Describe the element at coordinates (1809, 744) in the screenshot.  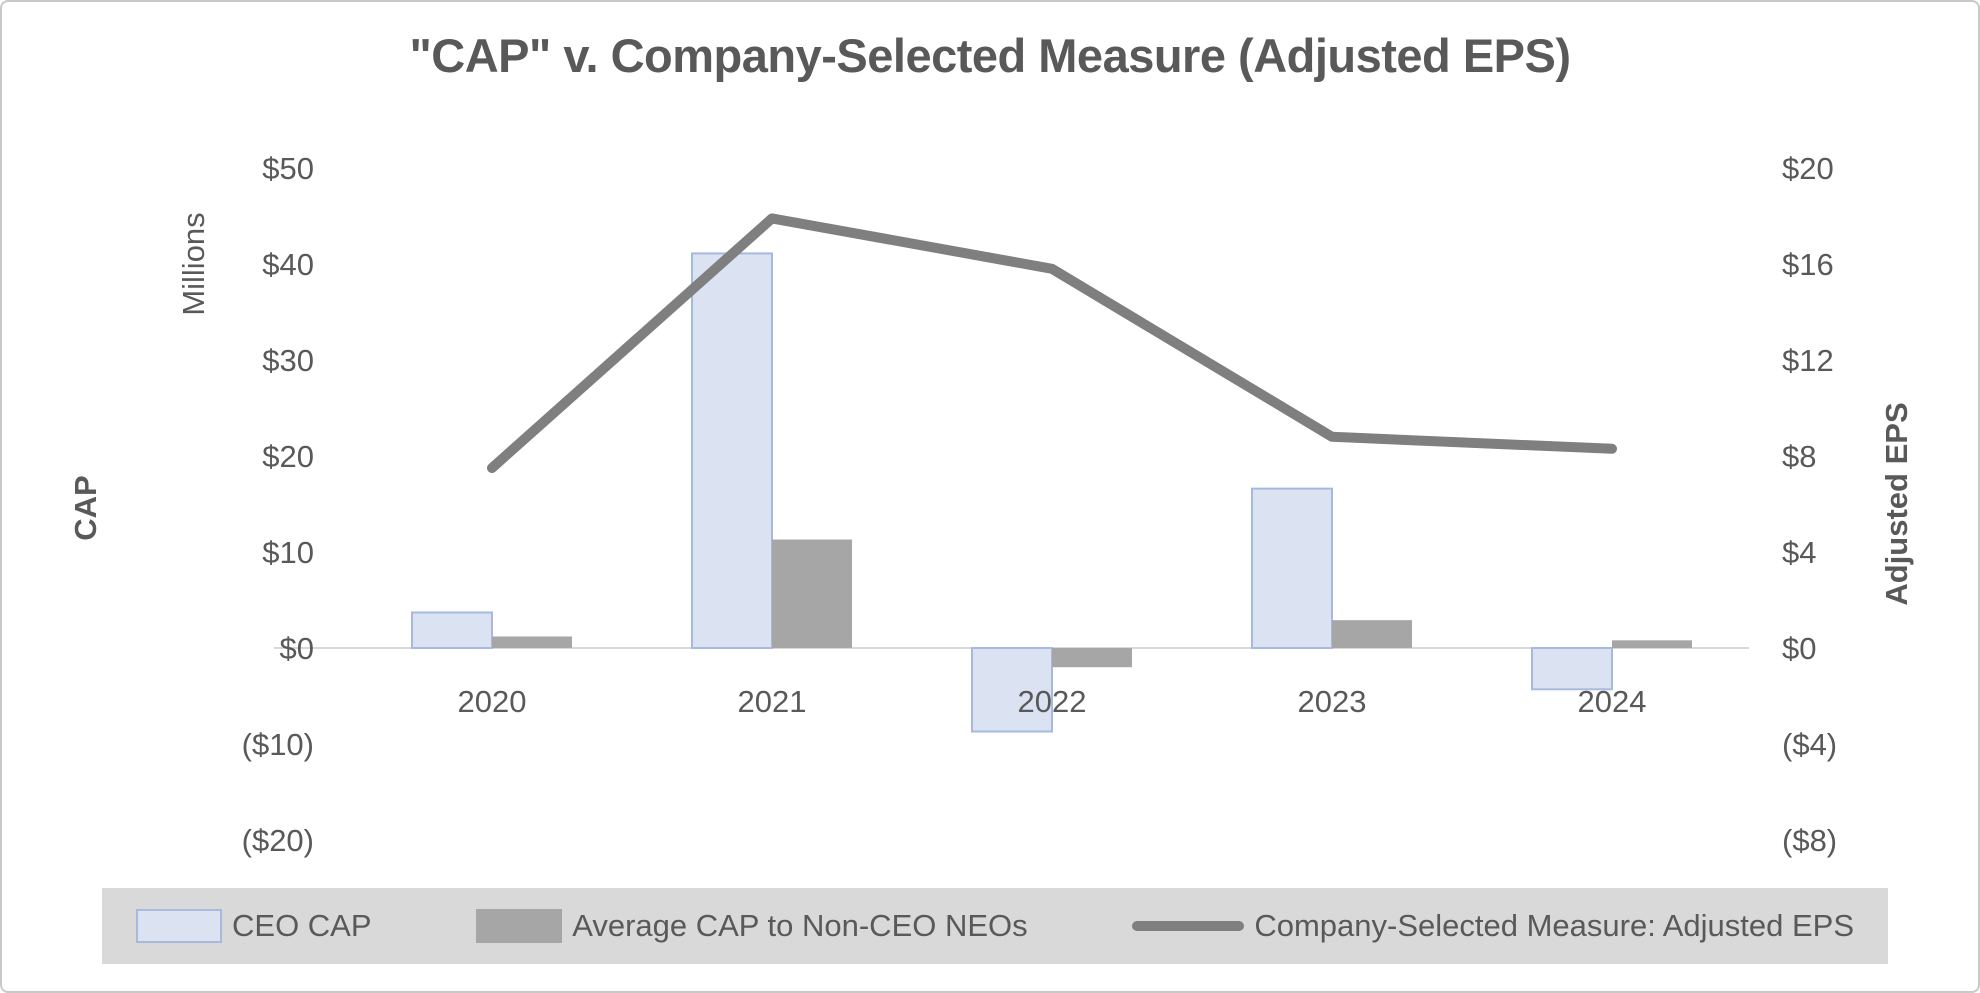
I see `right-tick-6: ($4)` at that location.